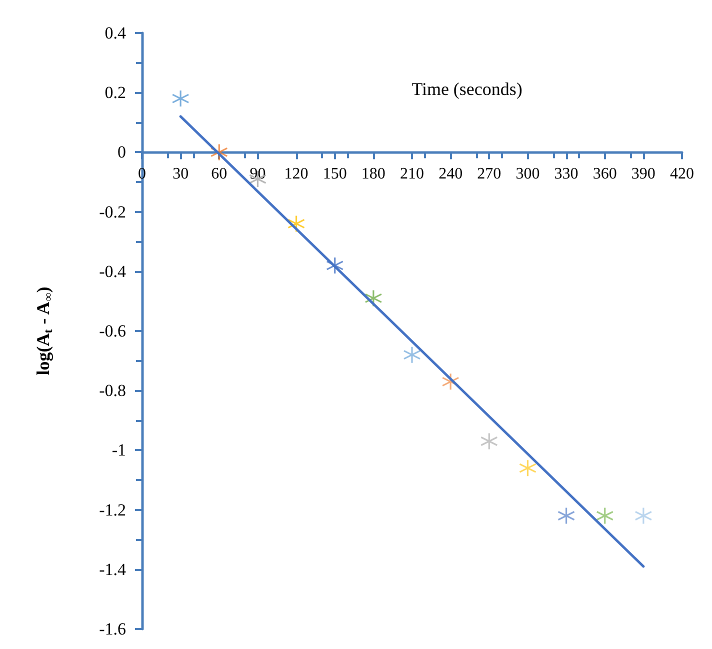  What do you see at coordinates (112, 569) in the screenshot?
I see `y-tick-label: -1.4` at bounding box center [112, 569].